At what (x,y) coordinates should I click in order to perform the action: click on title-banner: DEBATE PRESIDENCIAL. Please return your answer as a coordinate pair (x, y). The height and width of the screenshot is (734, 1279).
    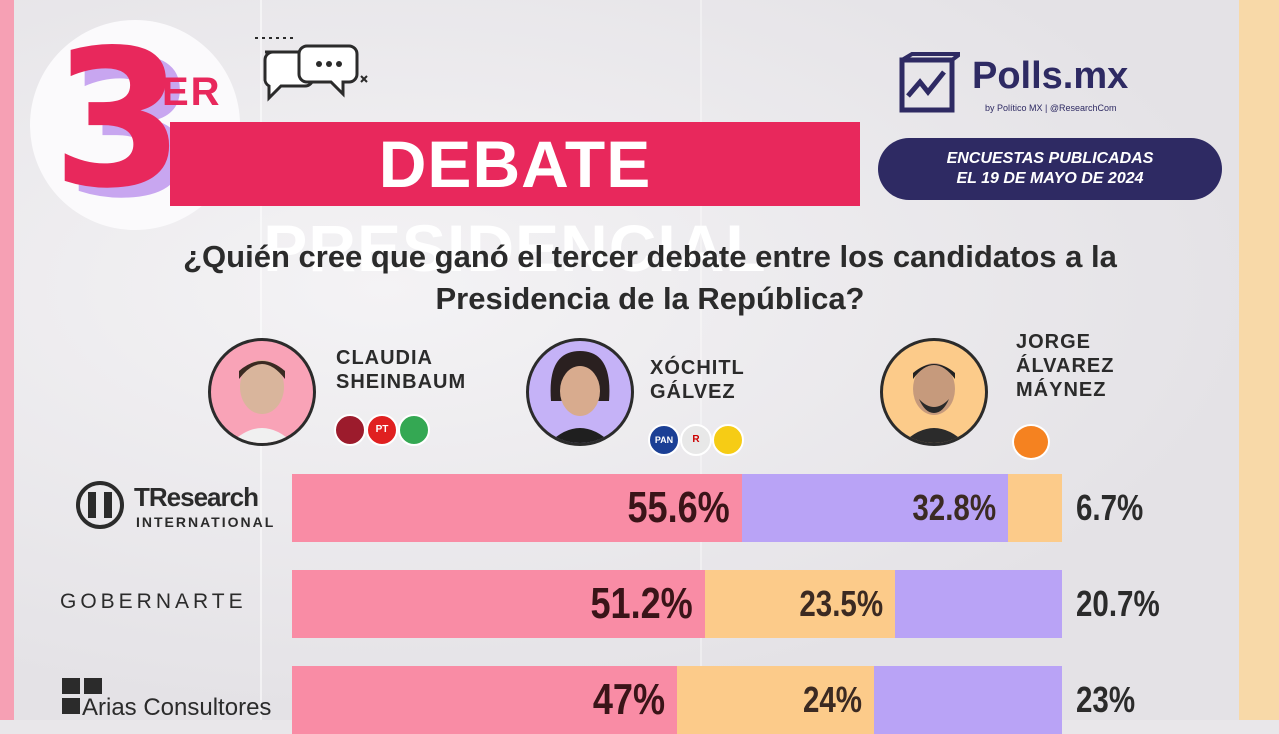
    Looking at the image, I should click on (515, 203).